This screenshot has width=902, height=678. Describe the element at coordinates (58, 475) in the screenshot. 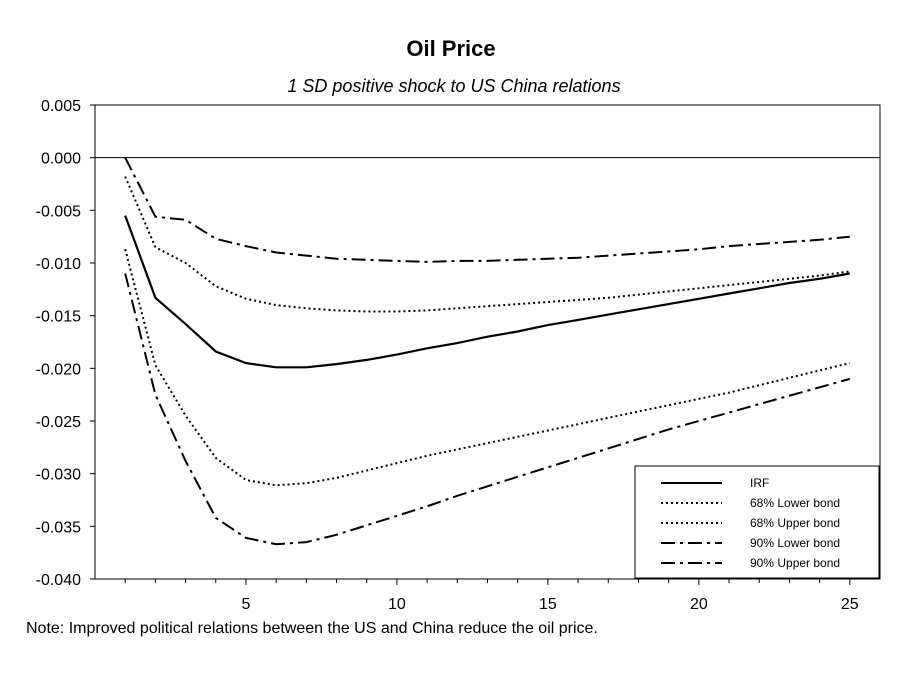

I see `y-tick-label: -0.030` at that location.